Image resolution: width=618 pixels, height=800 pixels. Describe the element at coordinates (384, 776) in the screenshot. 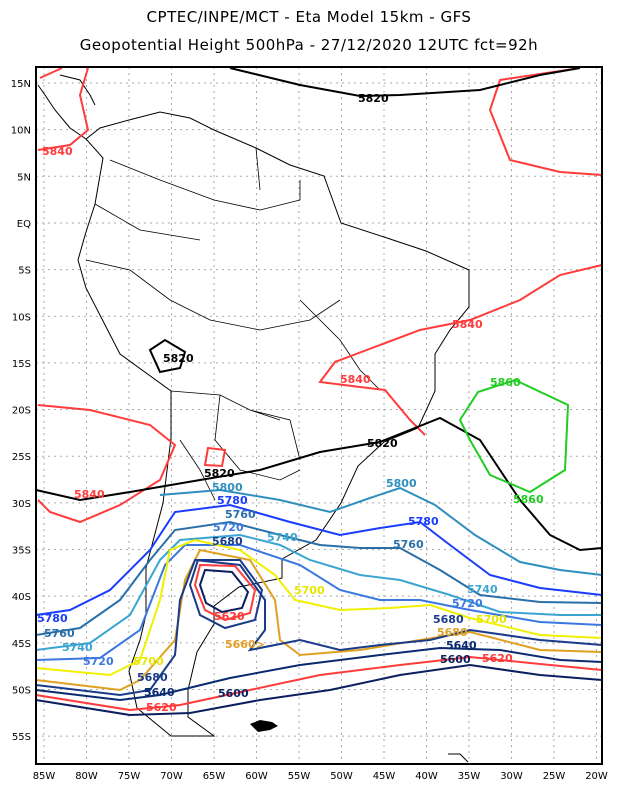

I see `lon-label: 45W` at that location.